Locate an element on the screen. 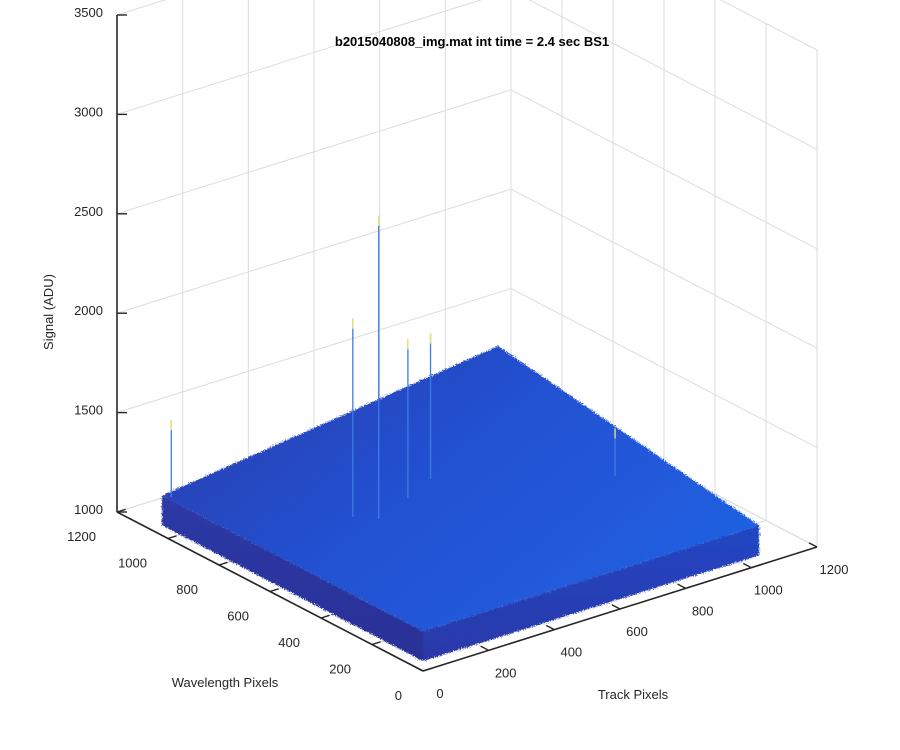  x-axis-label: Track Pixels is located at coordinates (633, 694).